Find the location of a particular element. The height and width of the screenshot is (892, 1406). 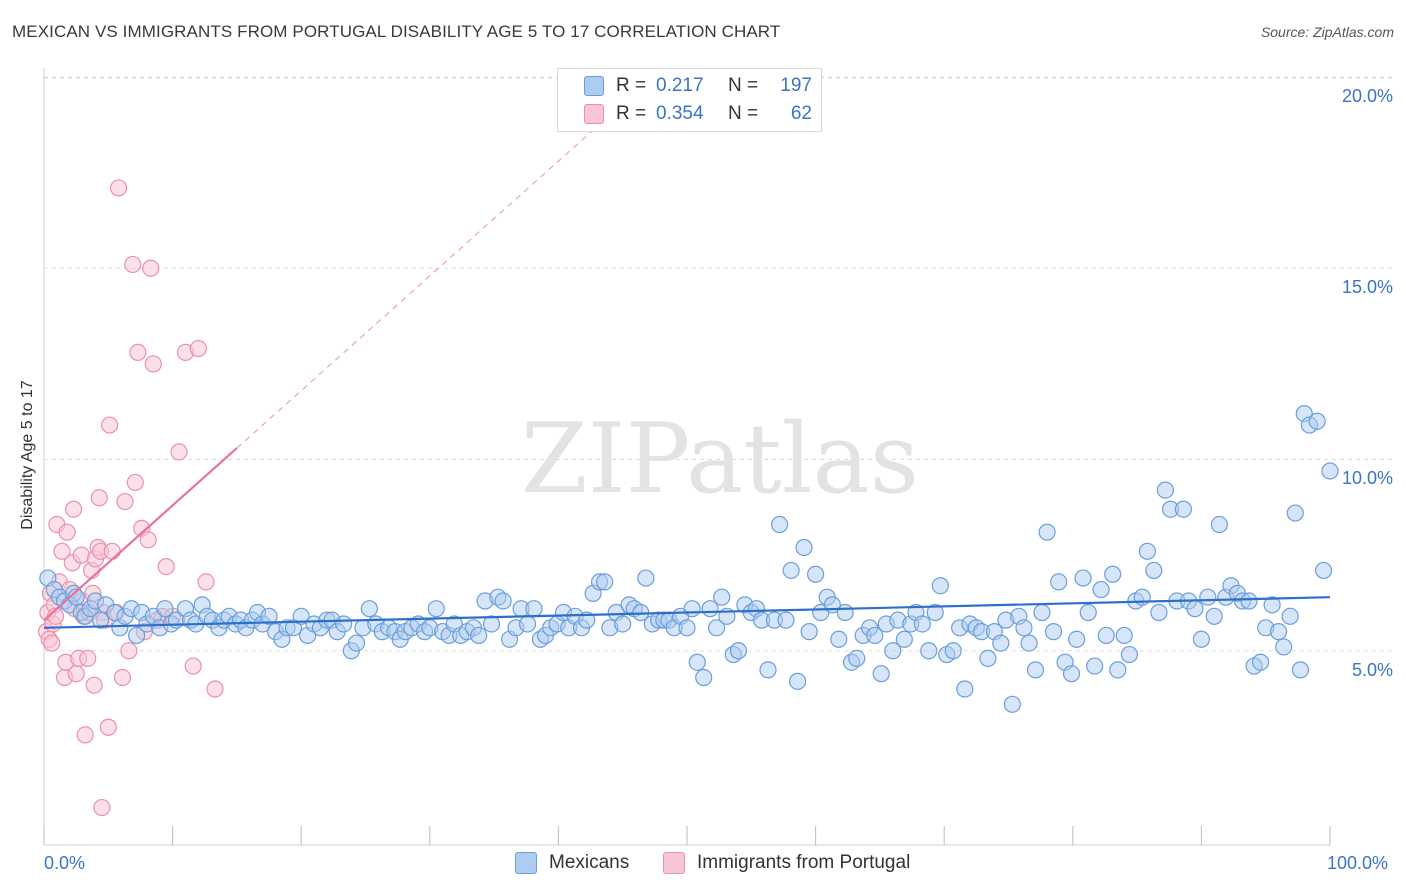

mexicans-trend-line is located at coordinates (687, 612).